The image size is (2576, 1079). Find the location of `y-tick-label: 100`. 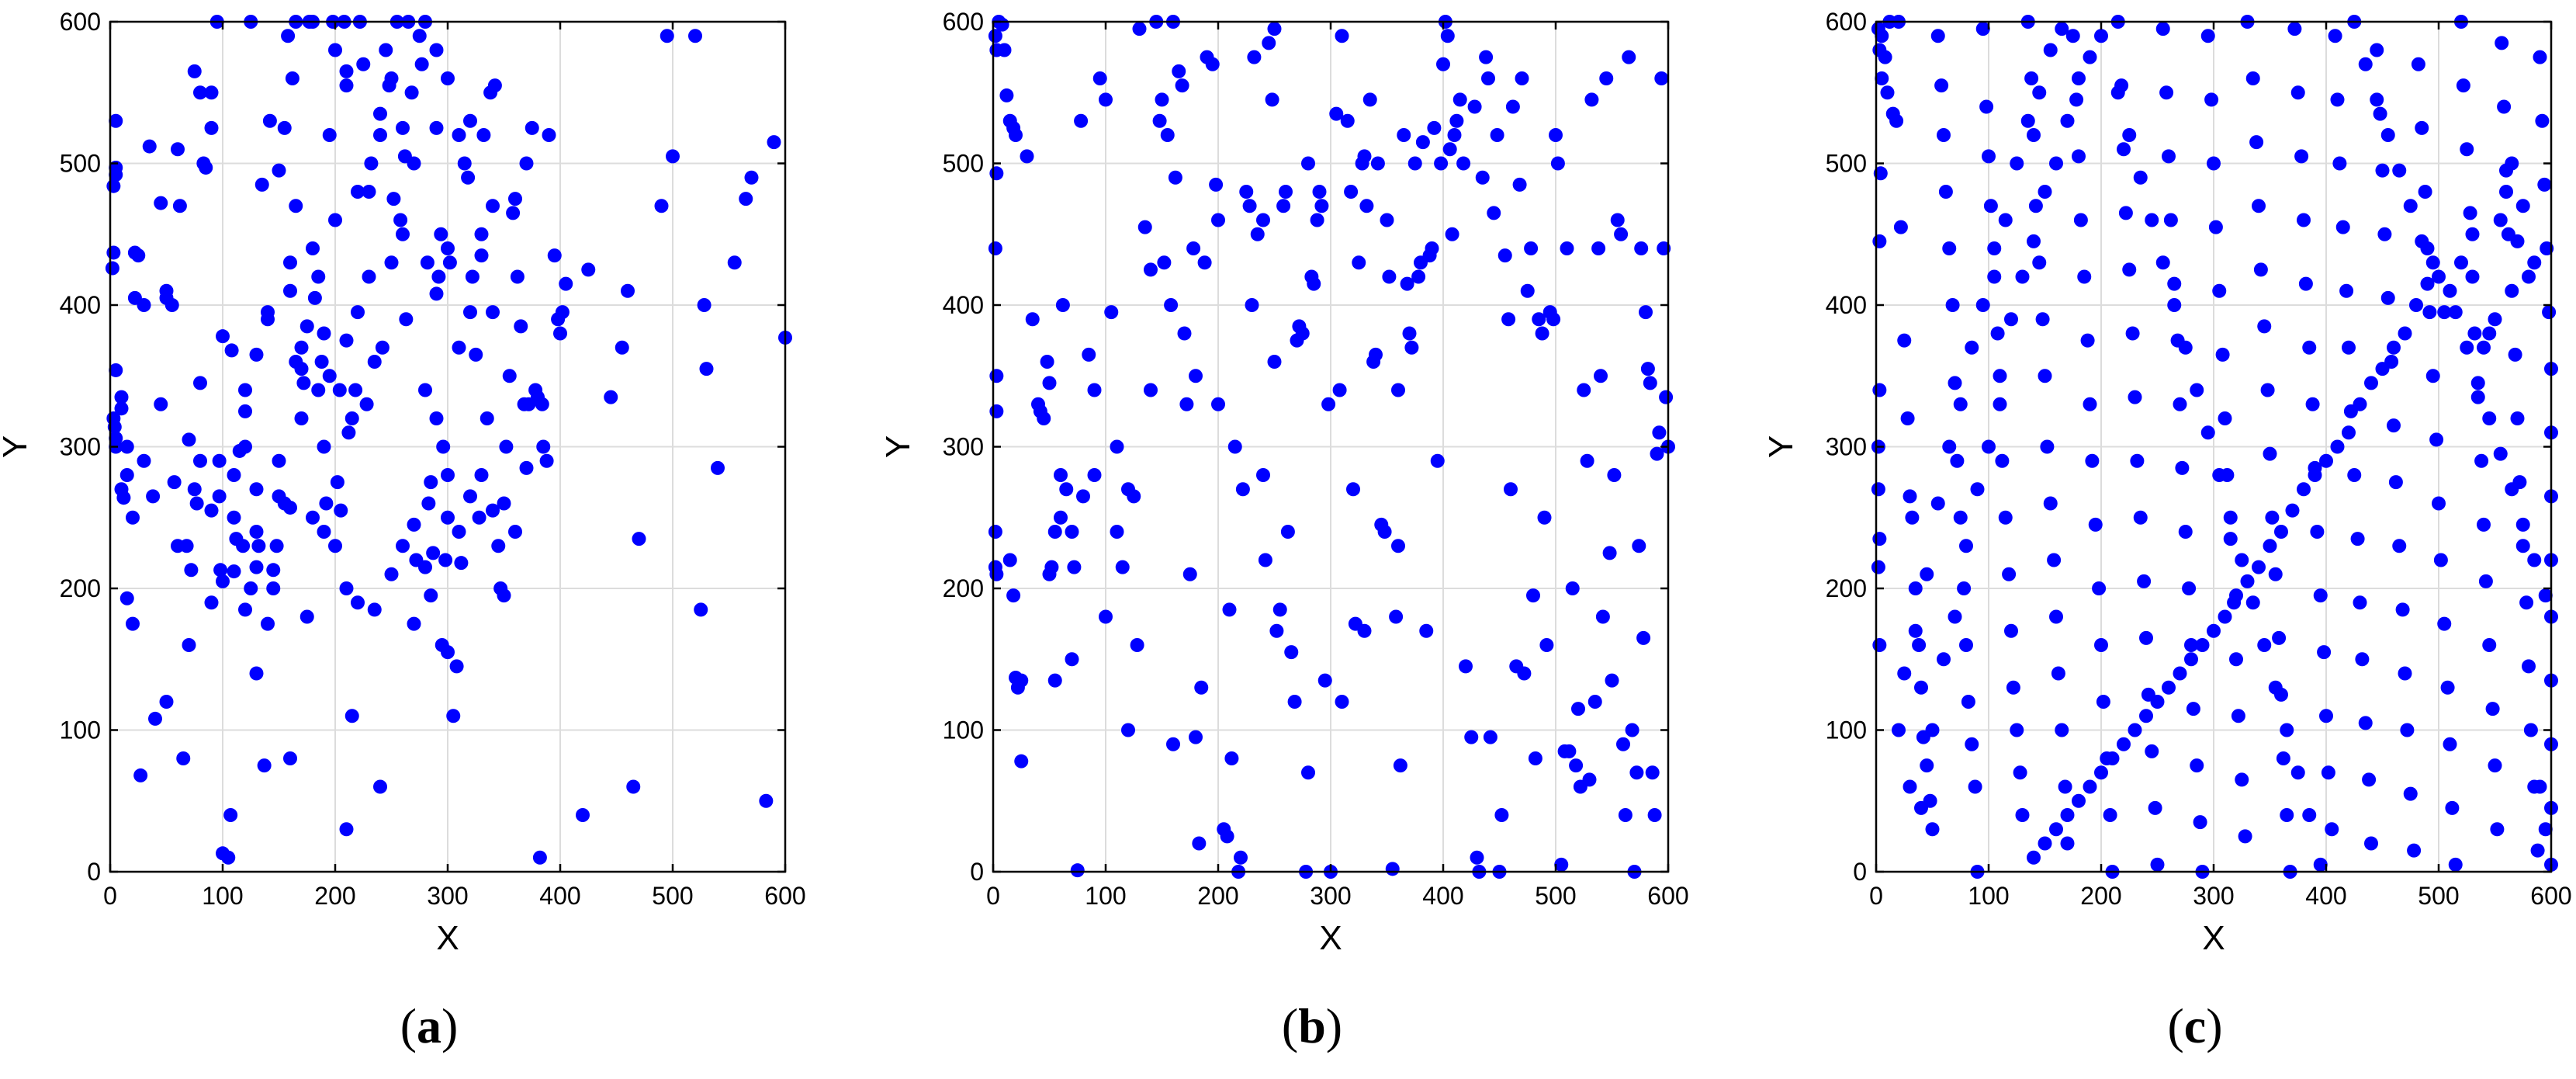

y-tick-label: 100 is located at coordinates (1846, 730).